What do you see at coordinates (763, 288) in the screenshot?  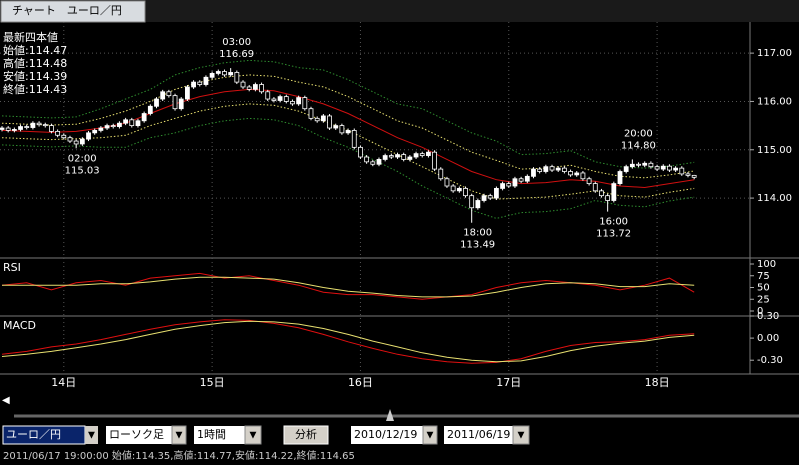 I see `y-tick-label: 50` at bounding box center [763, 288].